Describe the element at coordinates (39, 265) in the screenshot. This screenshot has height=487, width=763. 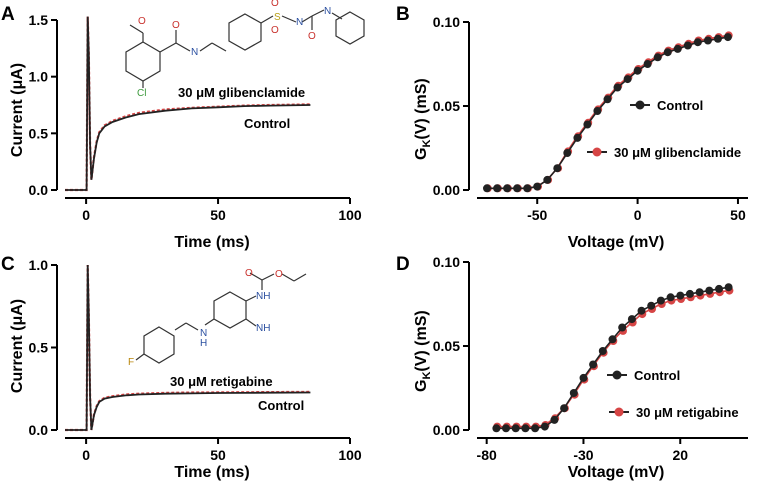
I see `panel-c-y-tick-label: 1.0` at that location.